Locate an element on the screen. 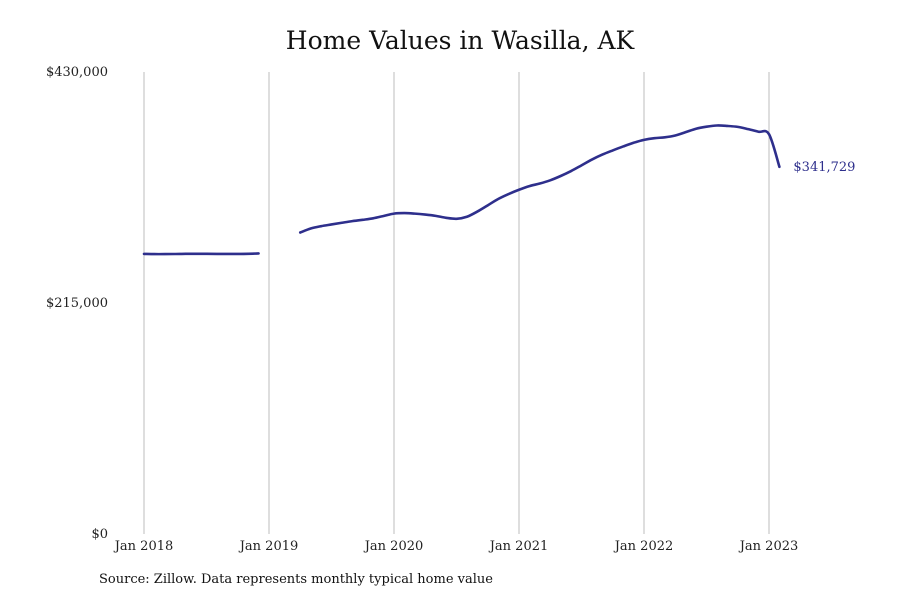 This screenshot has width=900, height=600. x-tick-label: Jan 2018 is located at coordinates (143, 546).